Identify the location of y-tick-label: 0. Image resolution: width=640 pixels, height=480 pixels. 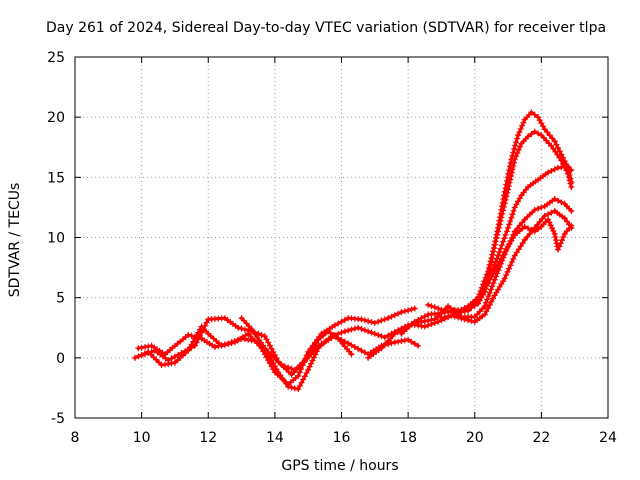
(60, 359).